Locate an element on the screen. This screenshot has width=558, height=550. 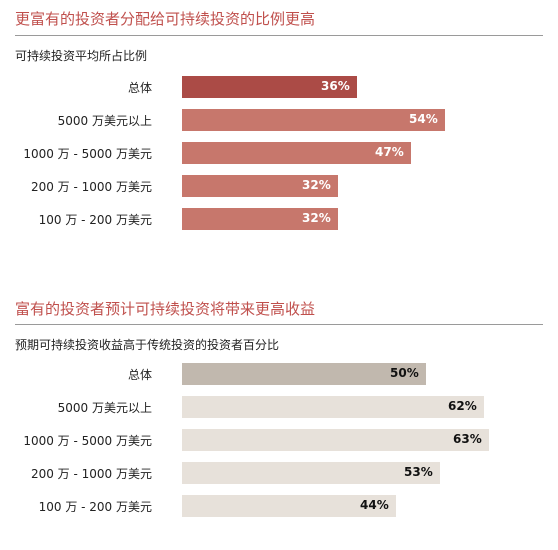
value-label: 63% is located at coordinates (467, 439).